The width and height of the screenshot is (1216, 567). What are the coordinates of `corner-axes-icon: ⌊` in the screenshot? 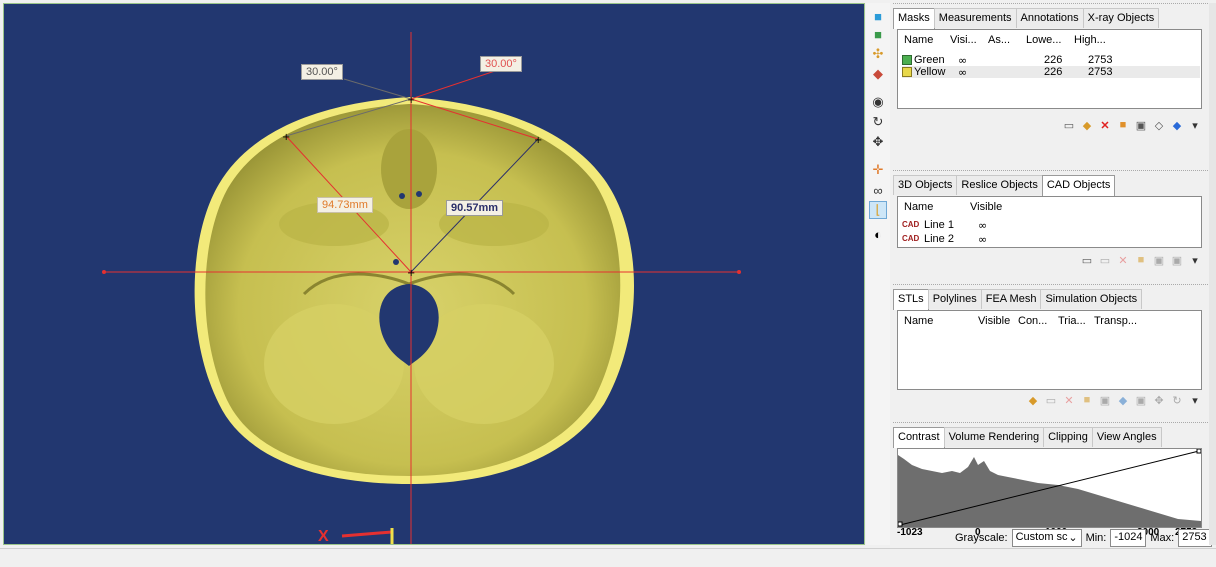 It's located at (878, 210).